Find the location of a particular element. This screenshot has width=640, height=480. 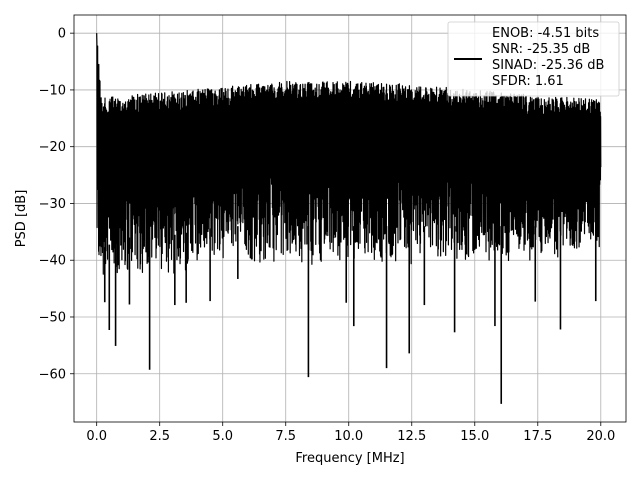

legend-box is located at coordinates (533, 59).